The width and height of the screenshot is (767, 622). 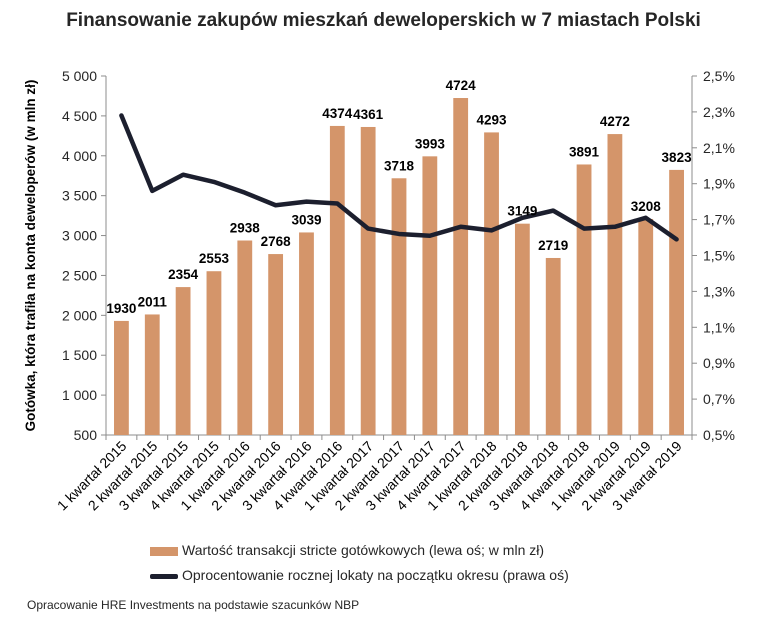 What do you see at coordinates (79, 76) in the screenshot?
I see `y-left-tick-label: 5 000` at bounding box center [79, 76].